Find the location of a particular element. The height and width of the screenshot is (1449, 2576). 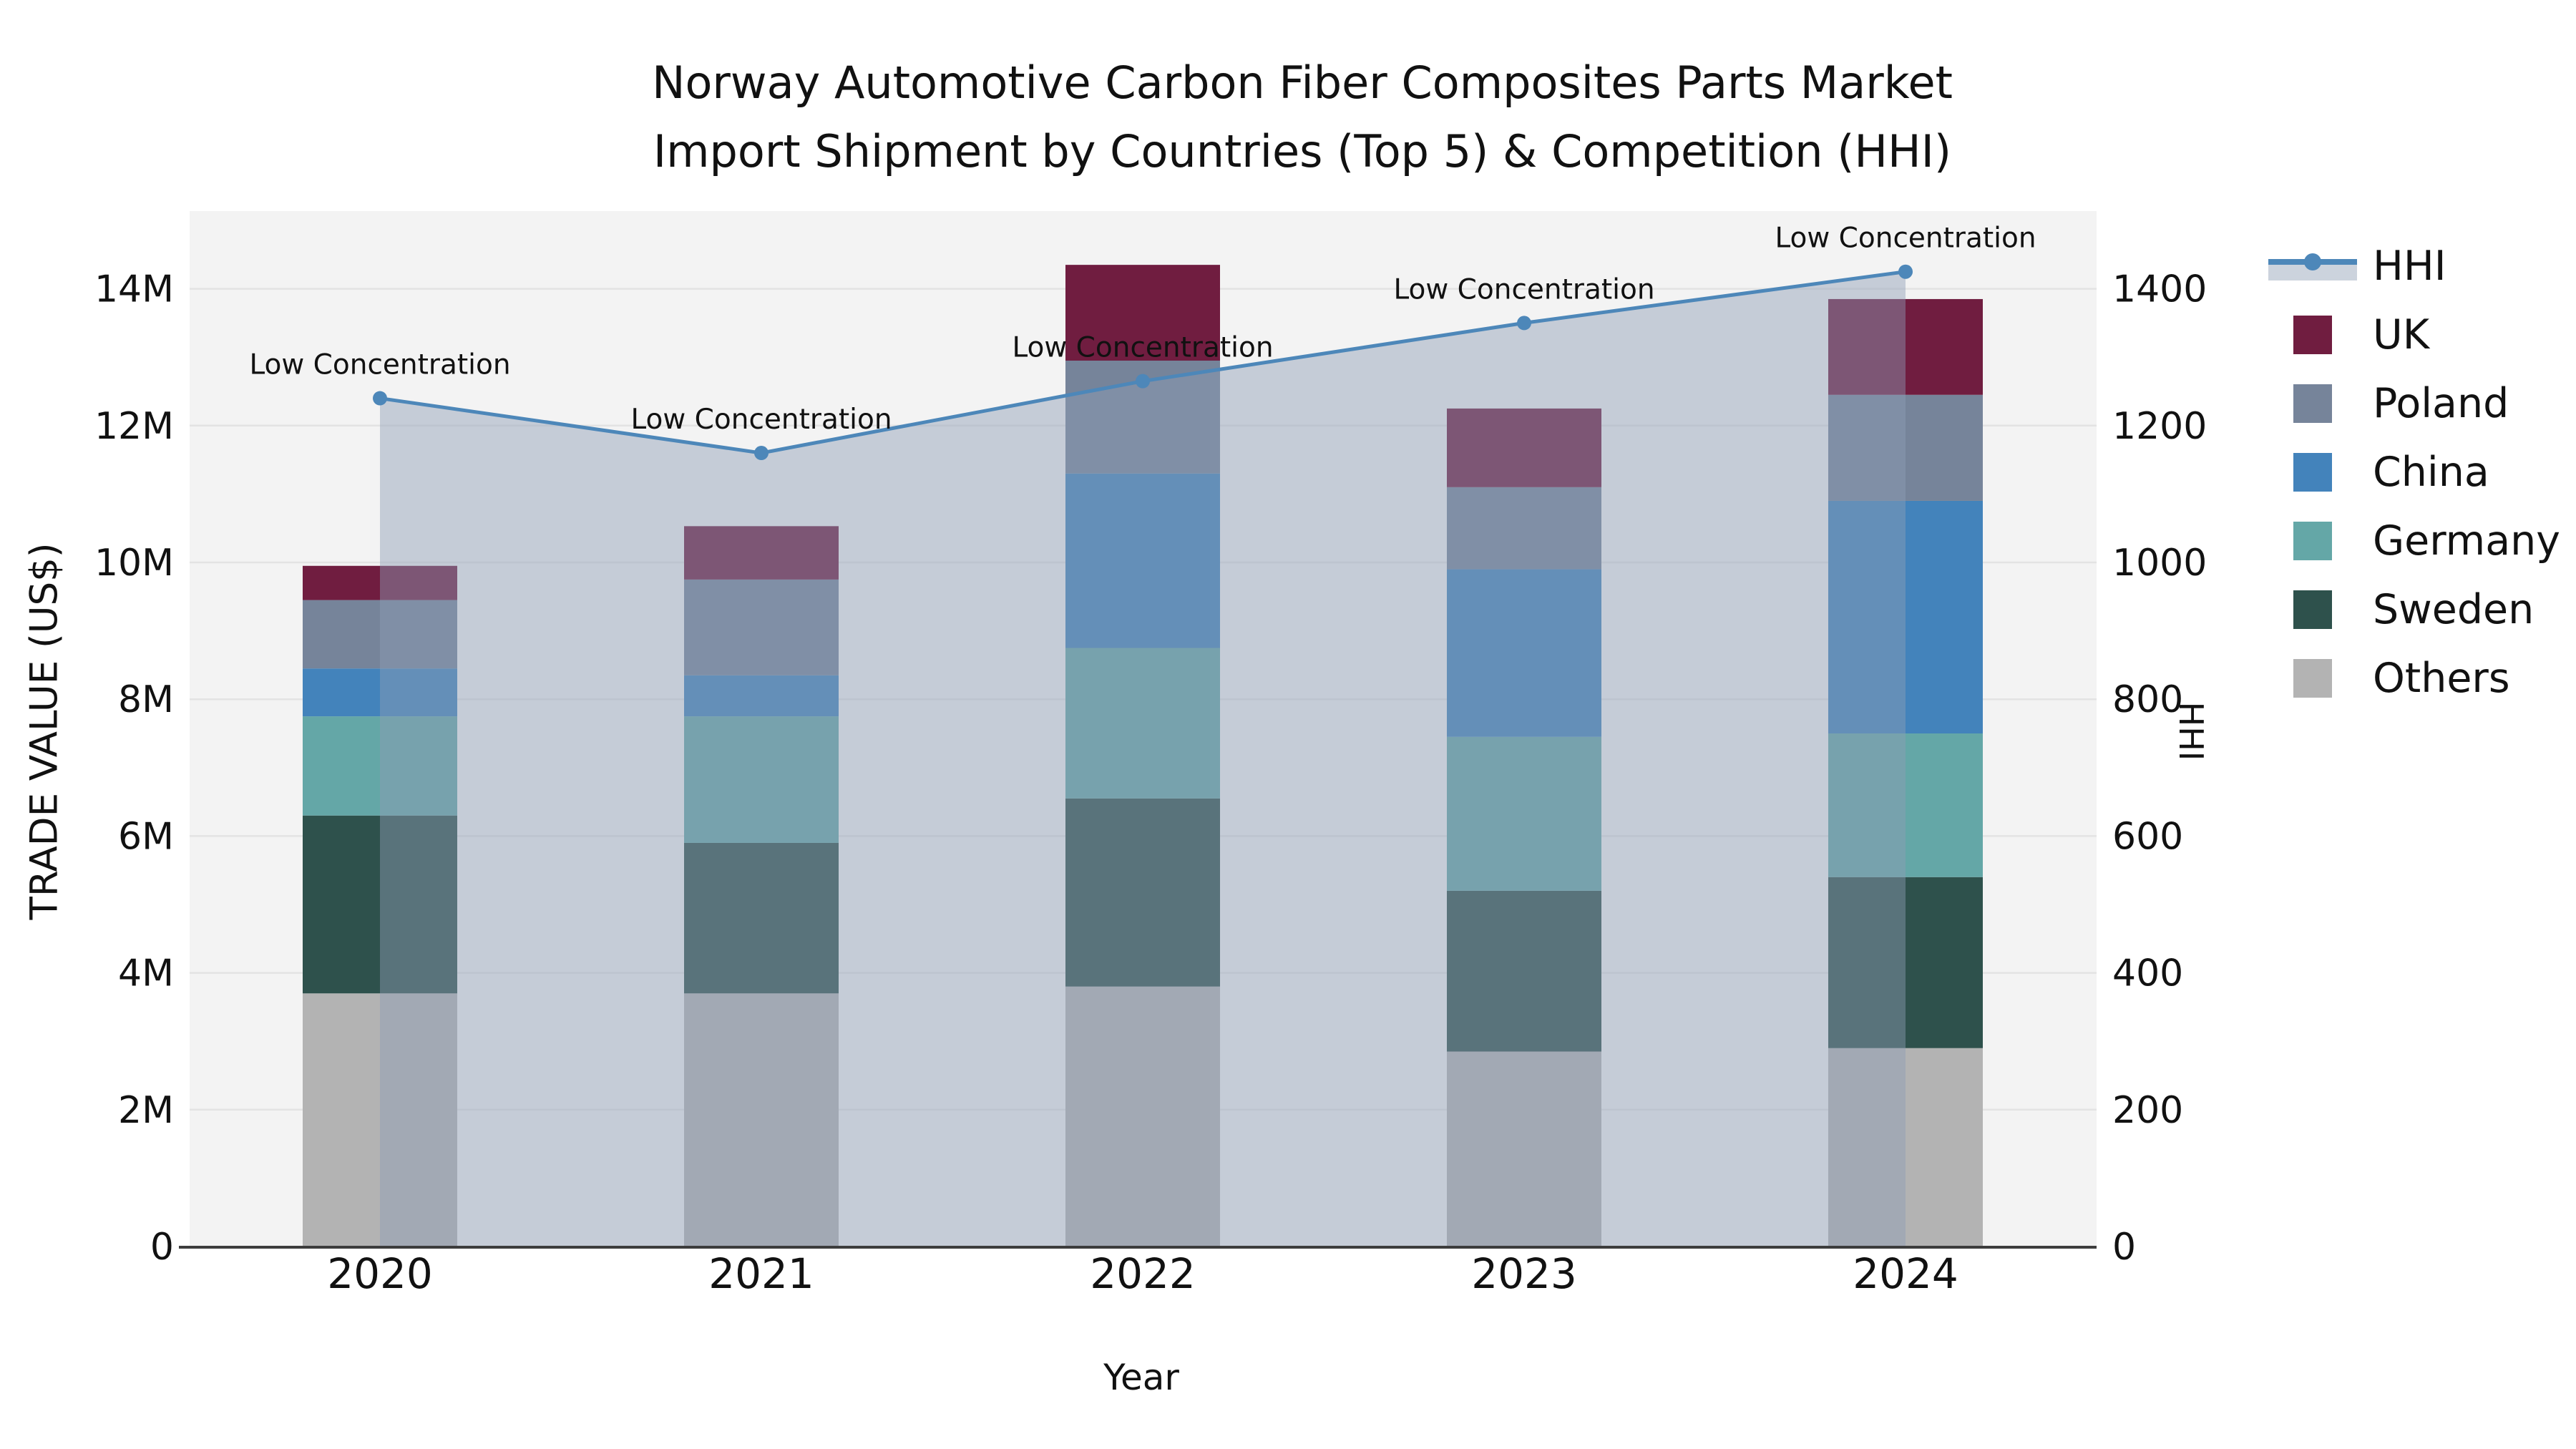

legend-item-others: Others is located at coordinates (2411, 678).